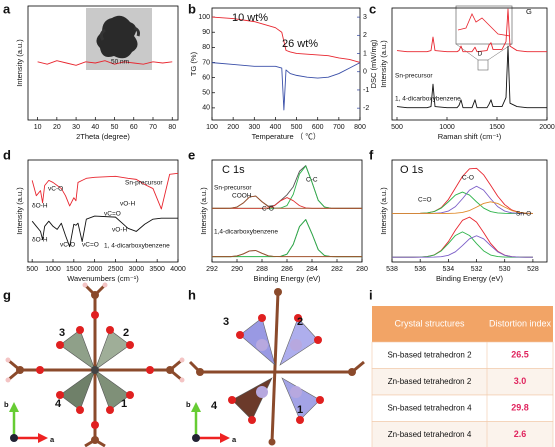 Image resolution: width=555 pixels, height=447 pixels. I want to click on x-tick-label: 3000, so click(137, 269).